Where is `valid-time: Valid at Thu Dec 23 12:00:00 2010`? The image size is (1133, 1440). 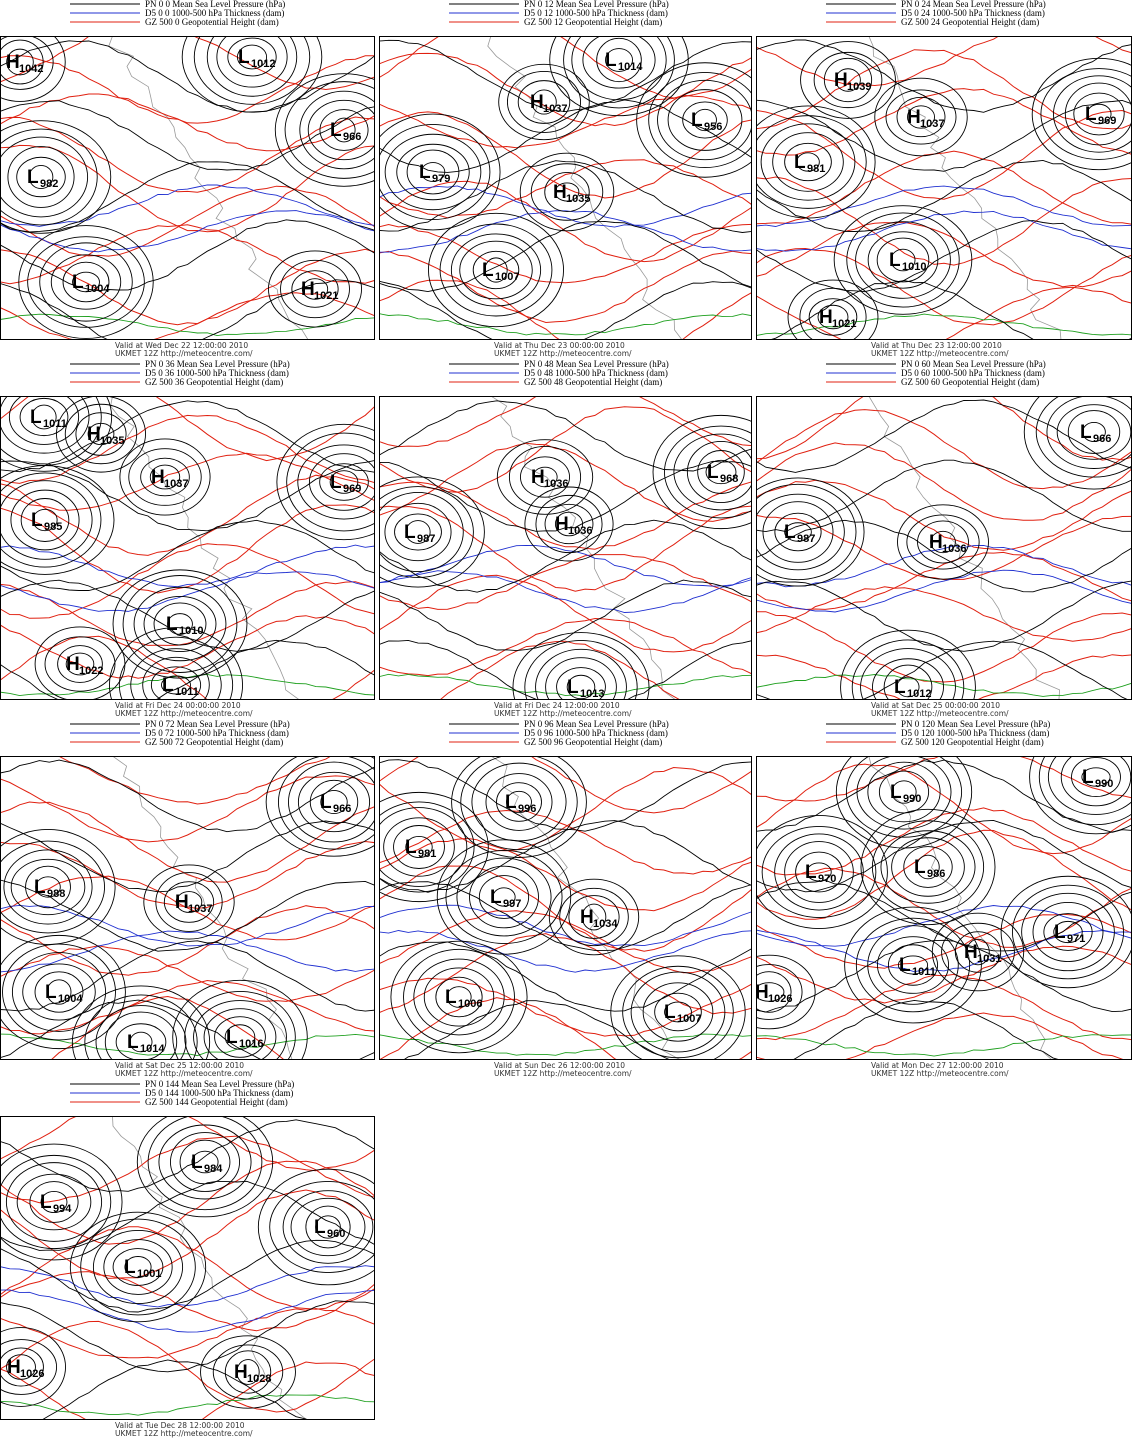
valid-time: Valid at Thu Dec 23 12:00:00 2010 is located at coordinates (936, 345).